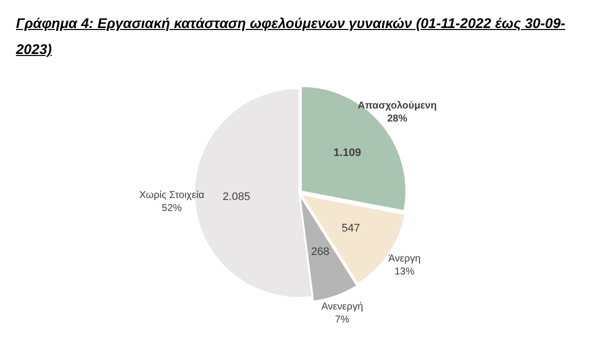 This screenshot has height=341, width=598. Describe the element at coordinates (348, 153) in the screenshot. I see `text: 1.109` at that location.